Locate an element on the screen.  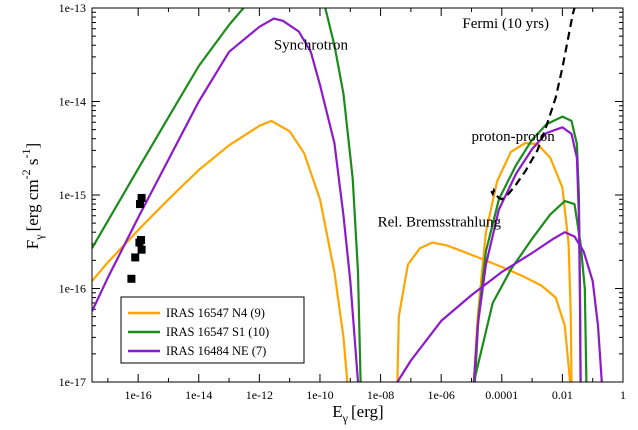
x-tick-label: 1e-12 is located at coordinates (259, 395).